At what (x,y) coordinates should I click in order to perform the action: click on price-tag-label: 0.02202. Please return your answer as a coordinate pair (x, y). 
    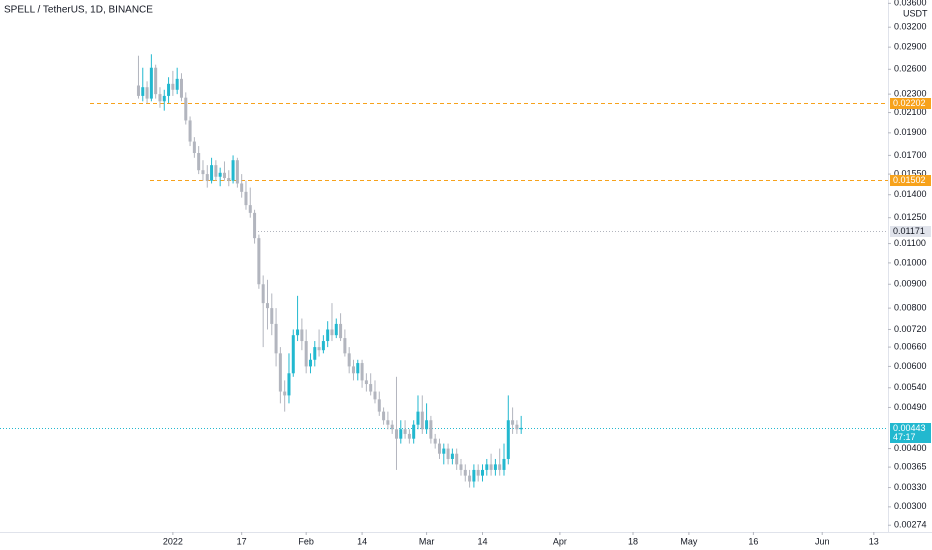
    Looking at the image, I should click on (909, 103).